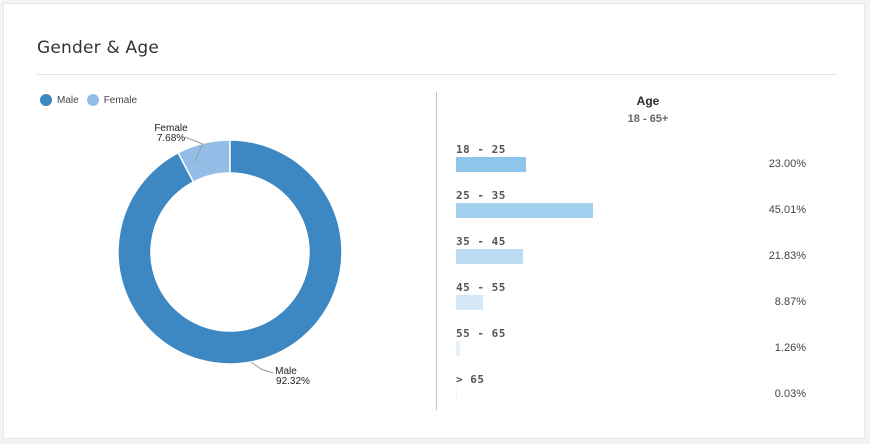  What do you see at coordinates (68, 100) in the screenshot?
I see `male-legend-label: Male` at bounding box center [68, 100].